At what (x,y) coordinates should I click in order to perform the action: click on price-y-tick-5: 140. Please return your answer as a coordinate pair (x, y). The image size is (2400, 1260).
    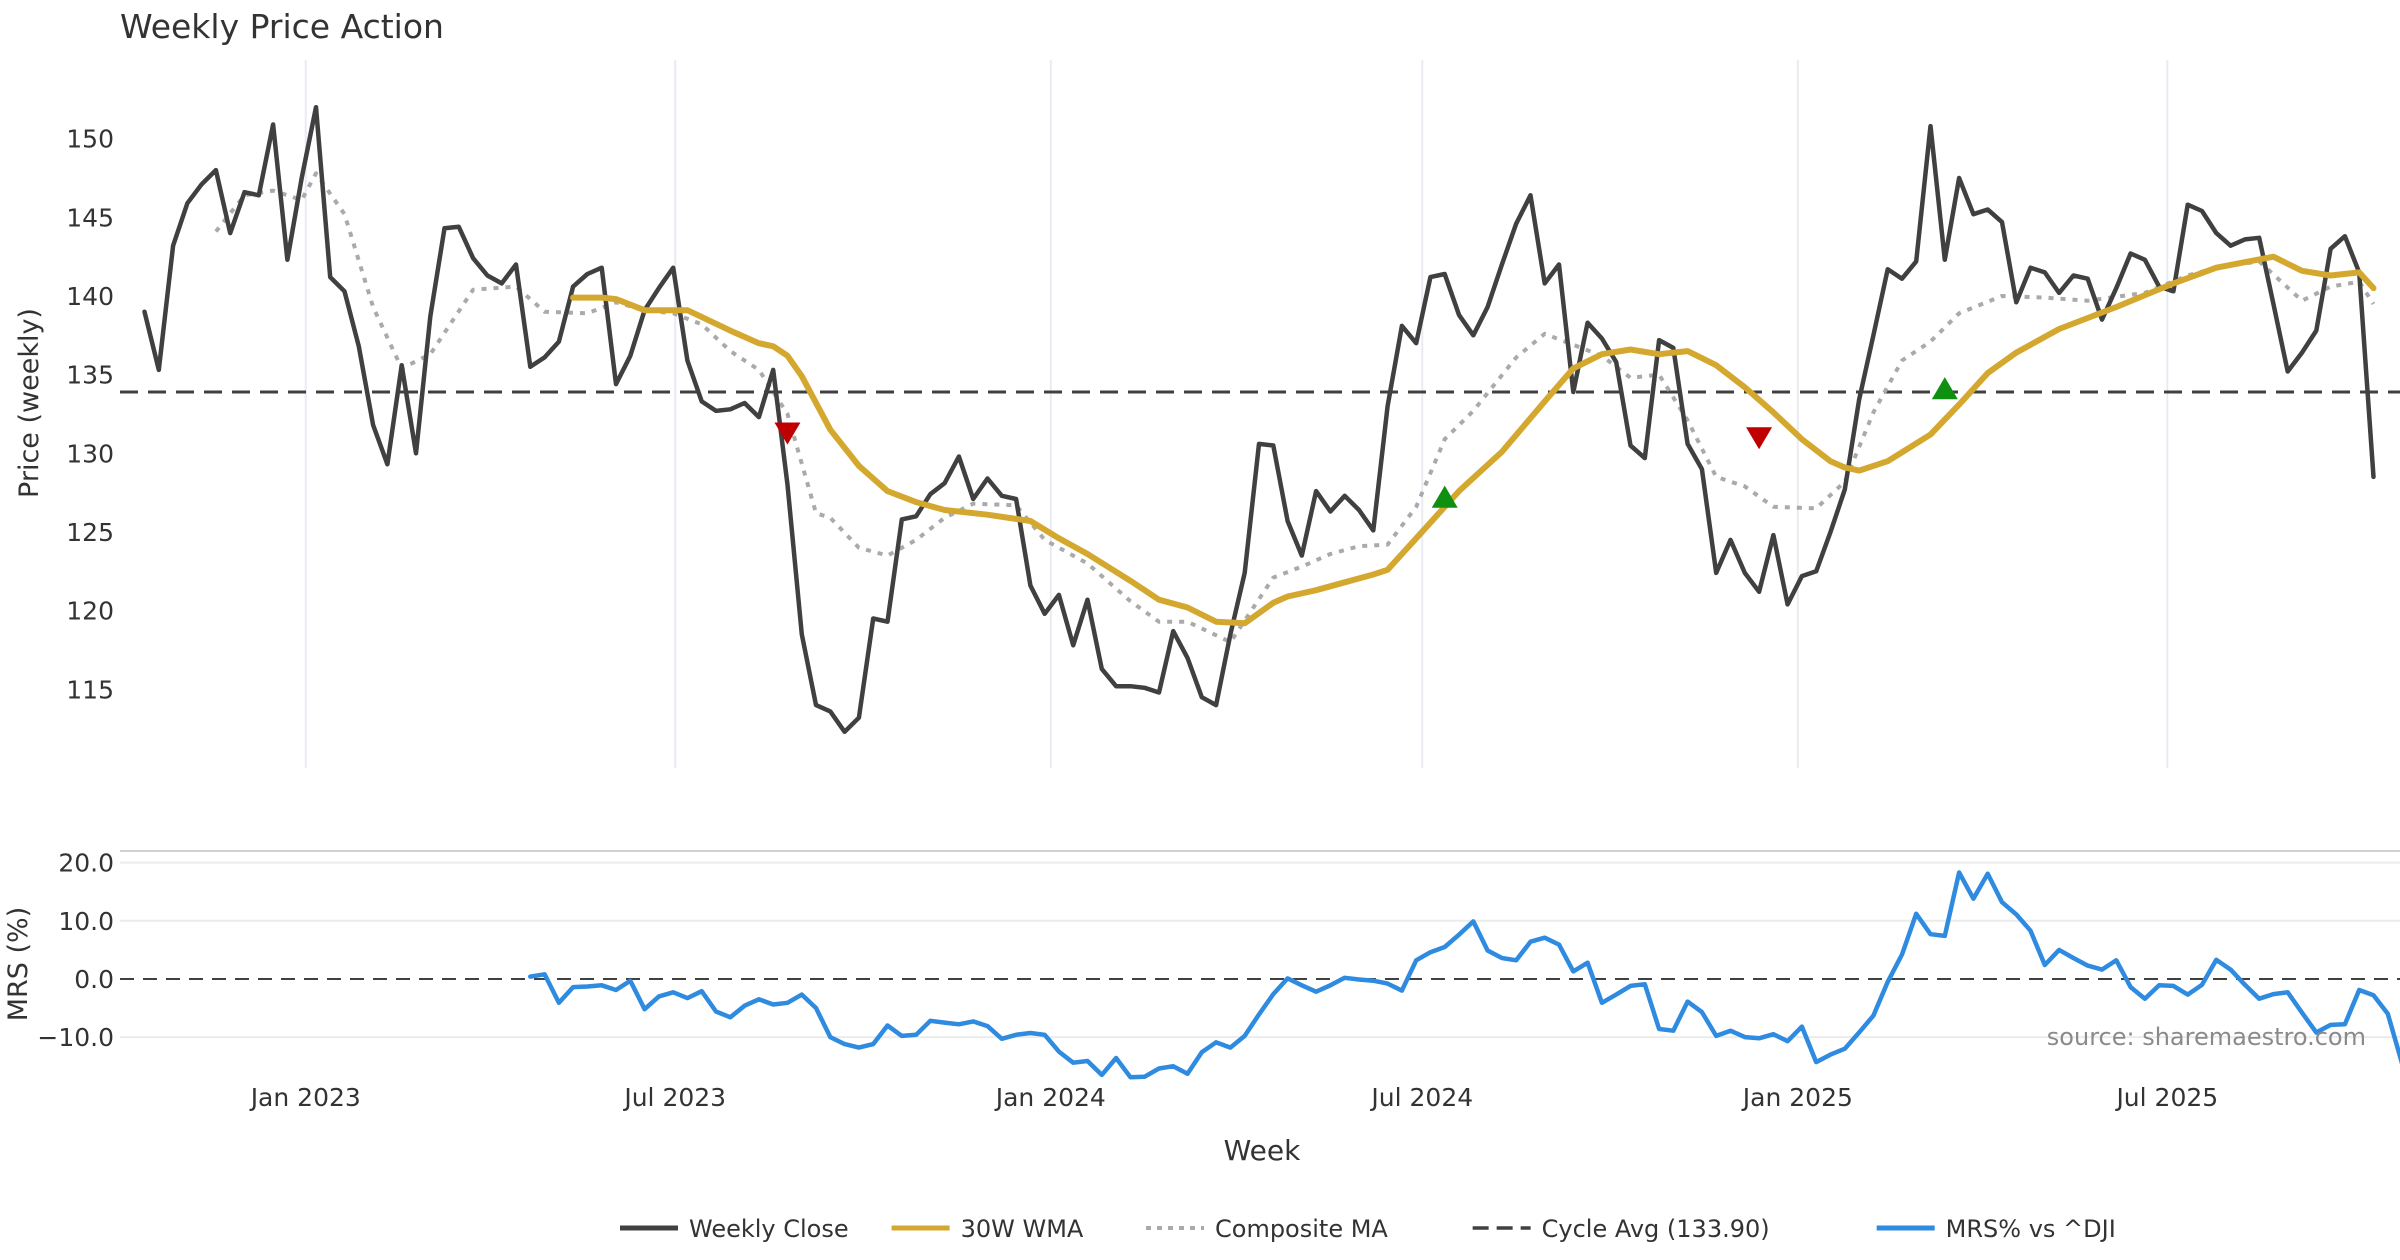
    Looking at the image, I should click on (90, 296).